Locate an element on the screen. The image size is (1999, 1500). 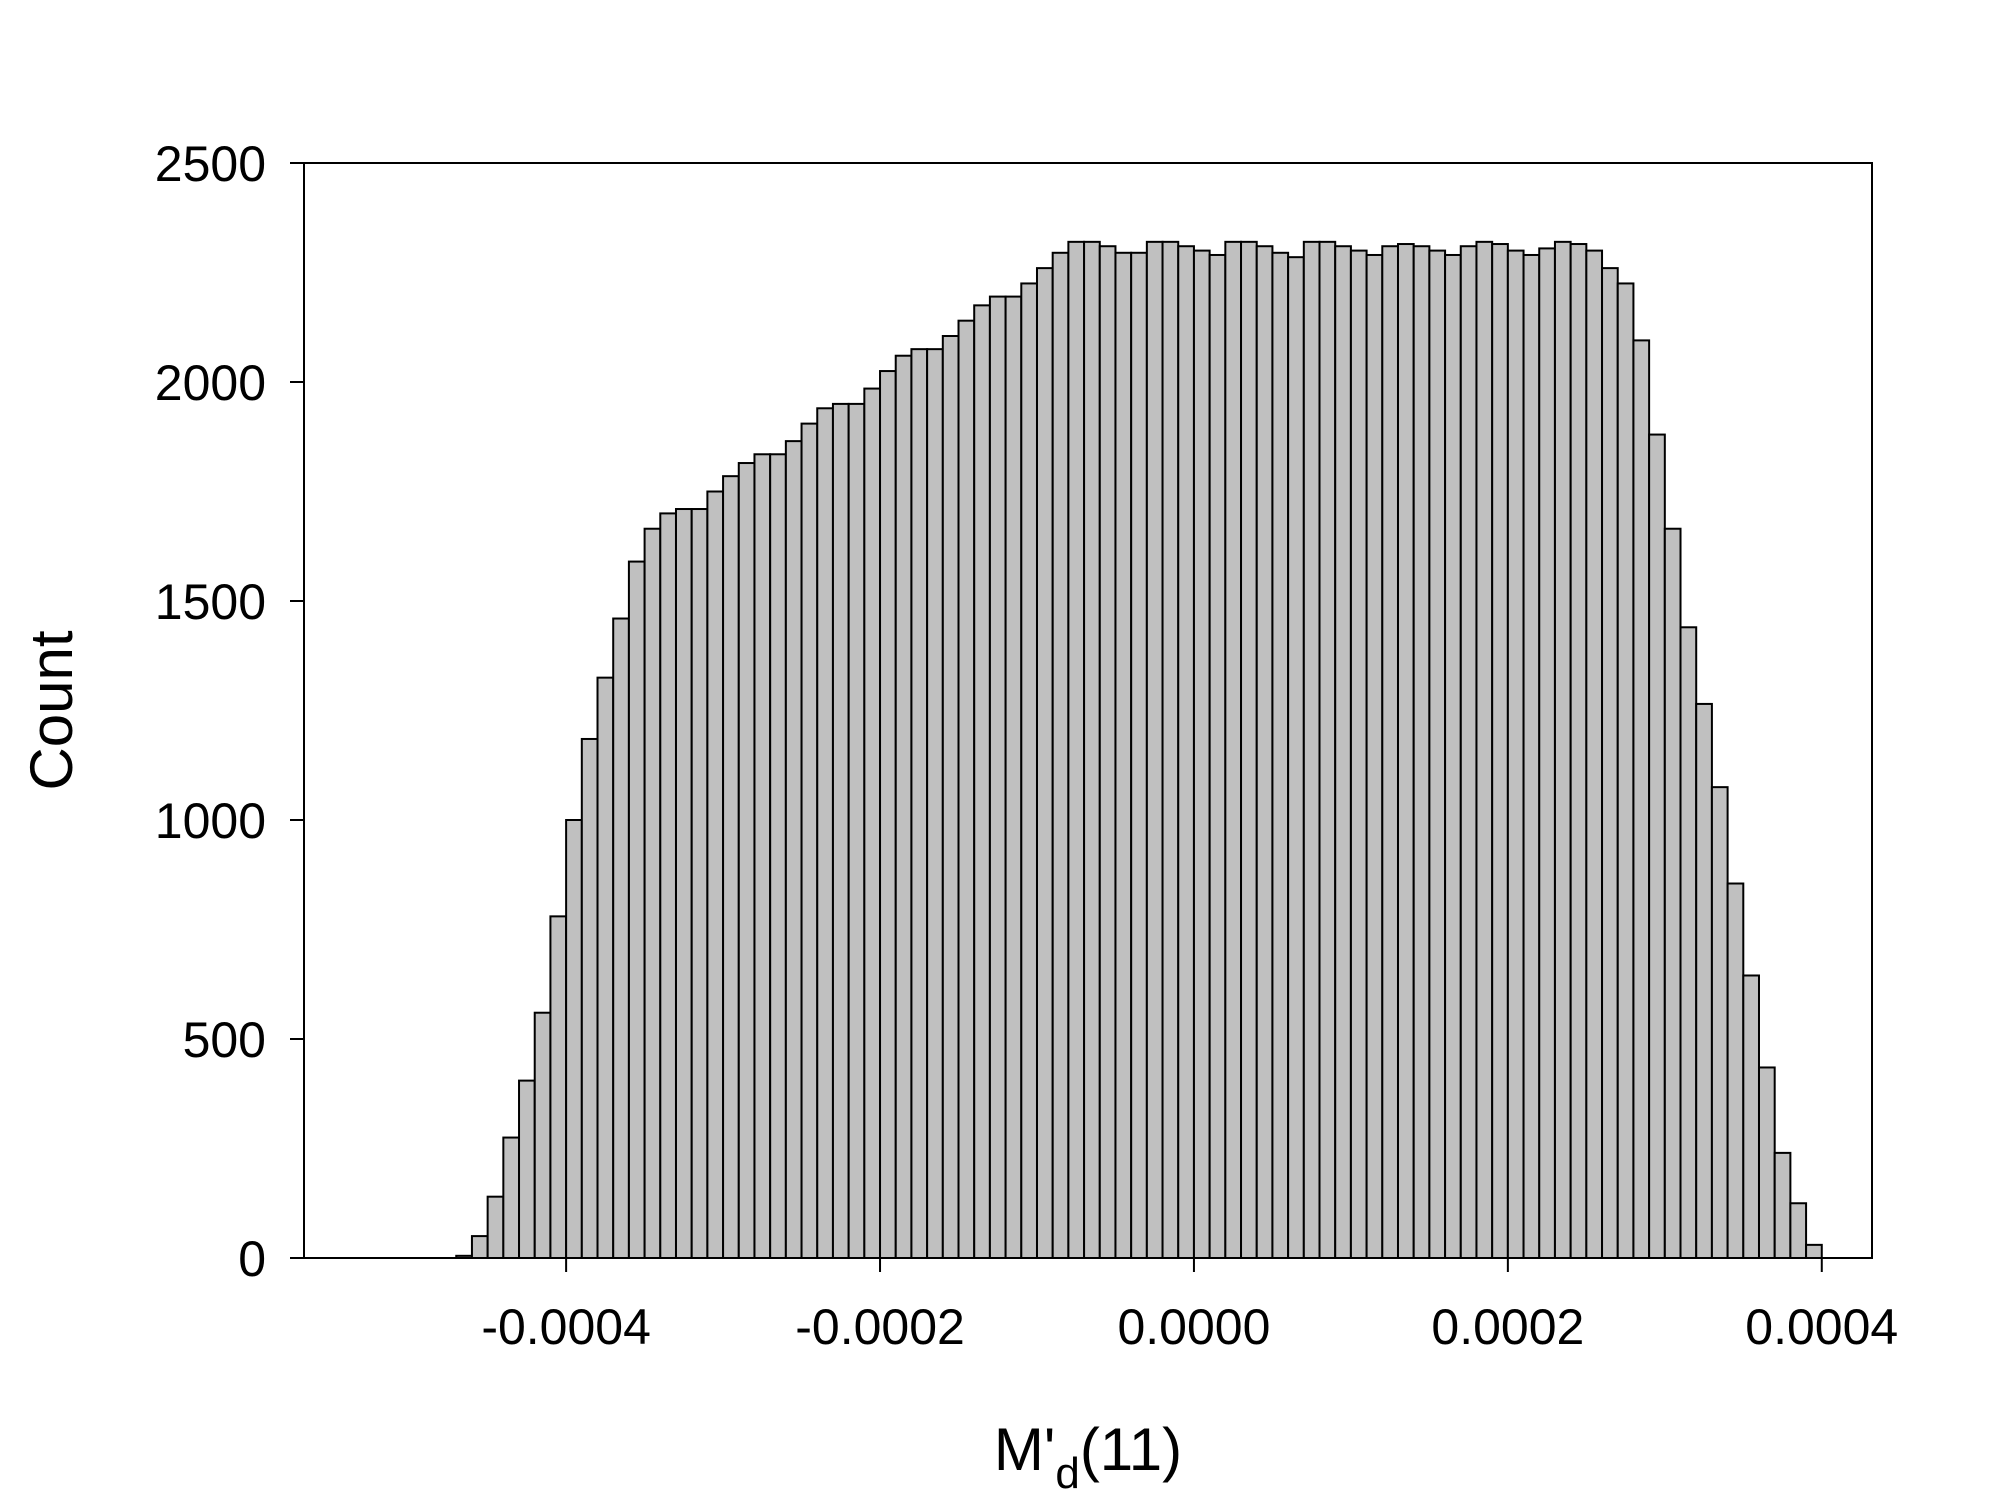
x-axis-title-main: M' is located at coordinates (1024, 1449).